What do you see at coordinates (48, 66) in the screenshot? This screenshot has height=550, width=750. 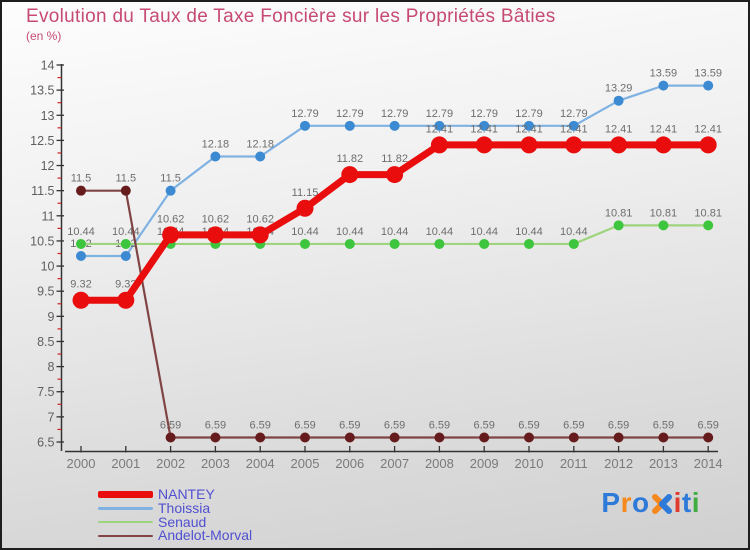 I see `y-tick-label: 14` at bounding box center [48, 66].